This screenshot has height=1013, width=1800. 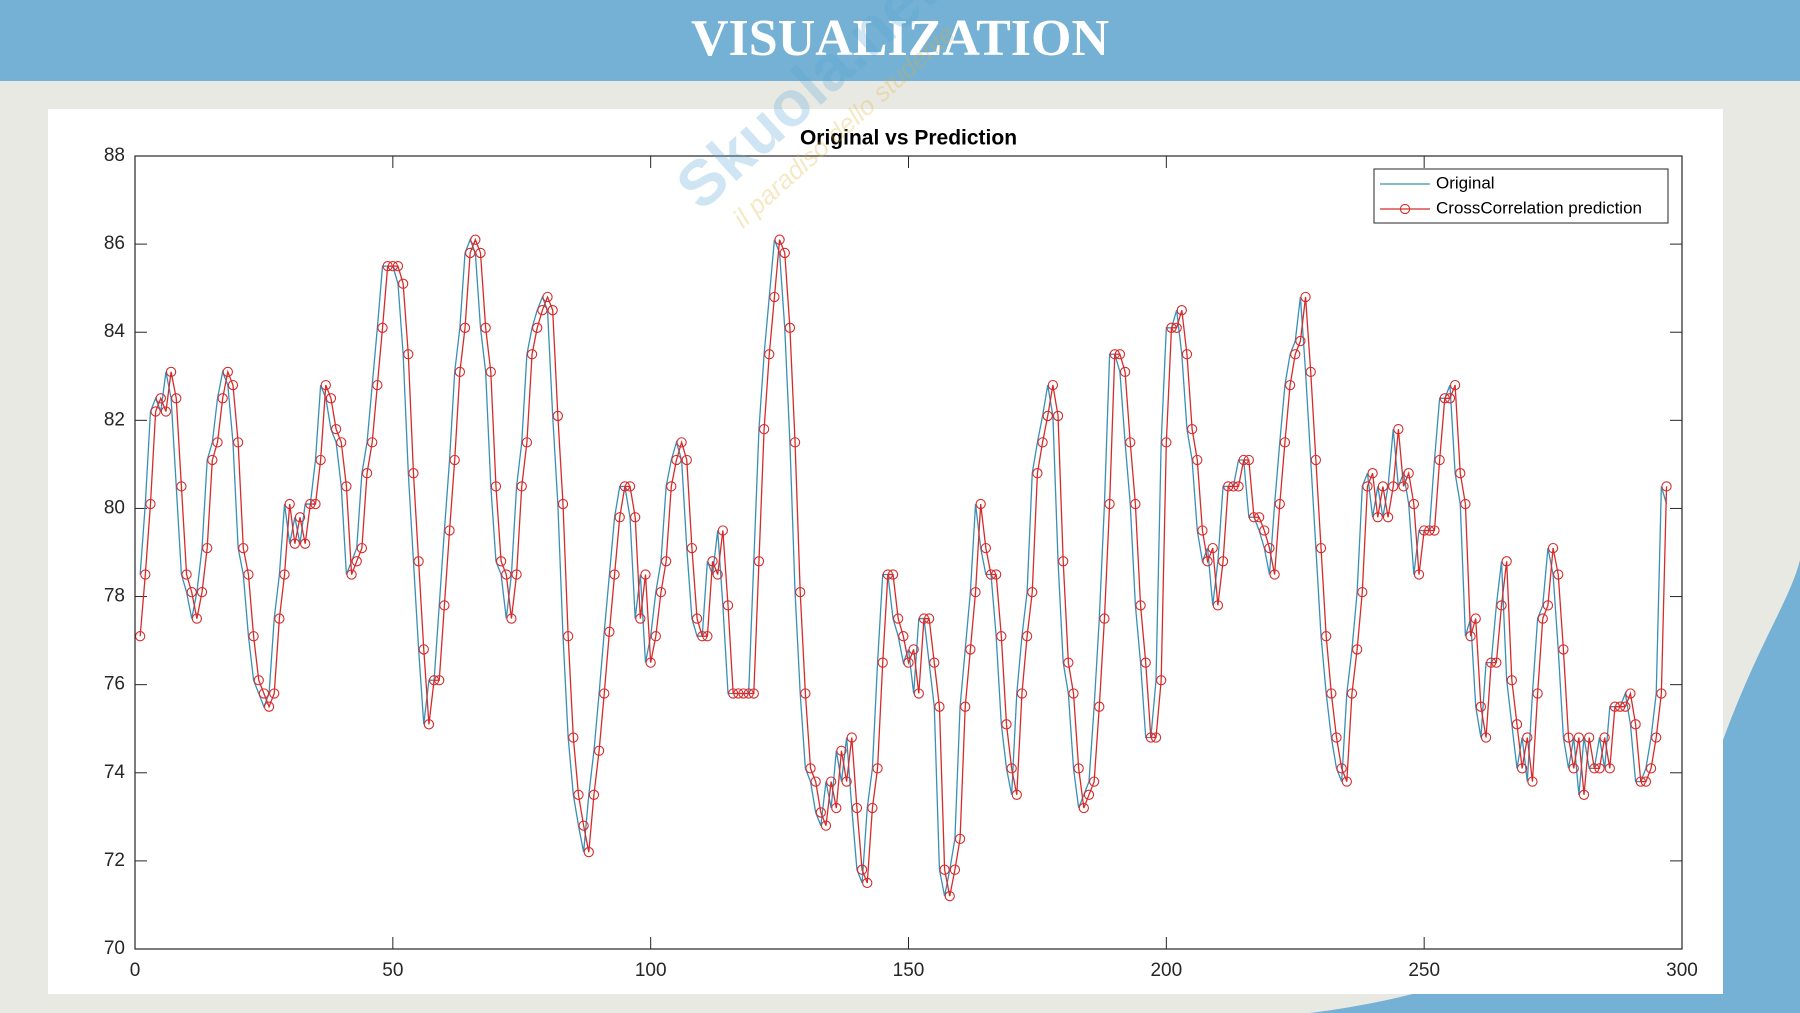 I want to click on legend-box, so click(x=1521, y=196).